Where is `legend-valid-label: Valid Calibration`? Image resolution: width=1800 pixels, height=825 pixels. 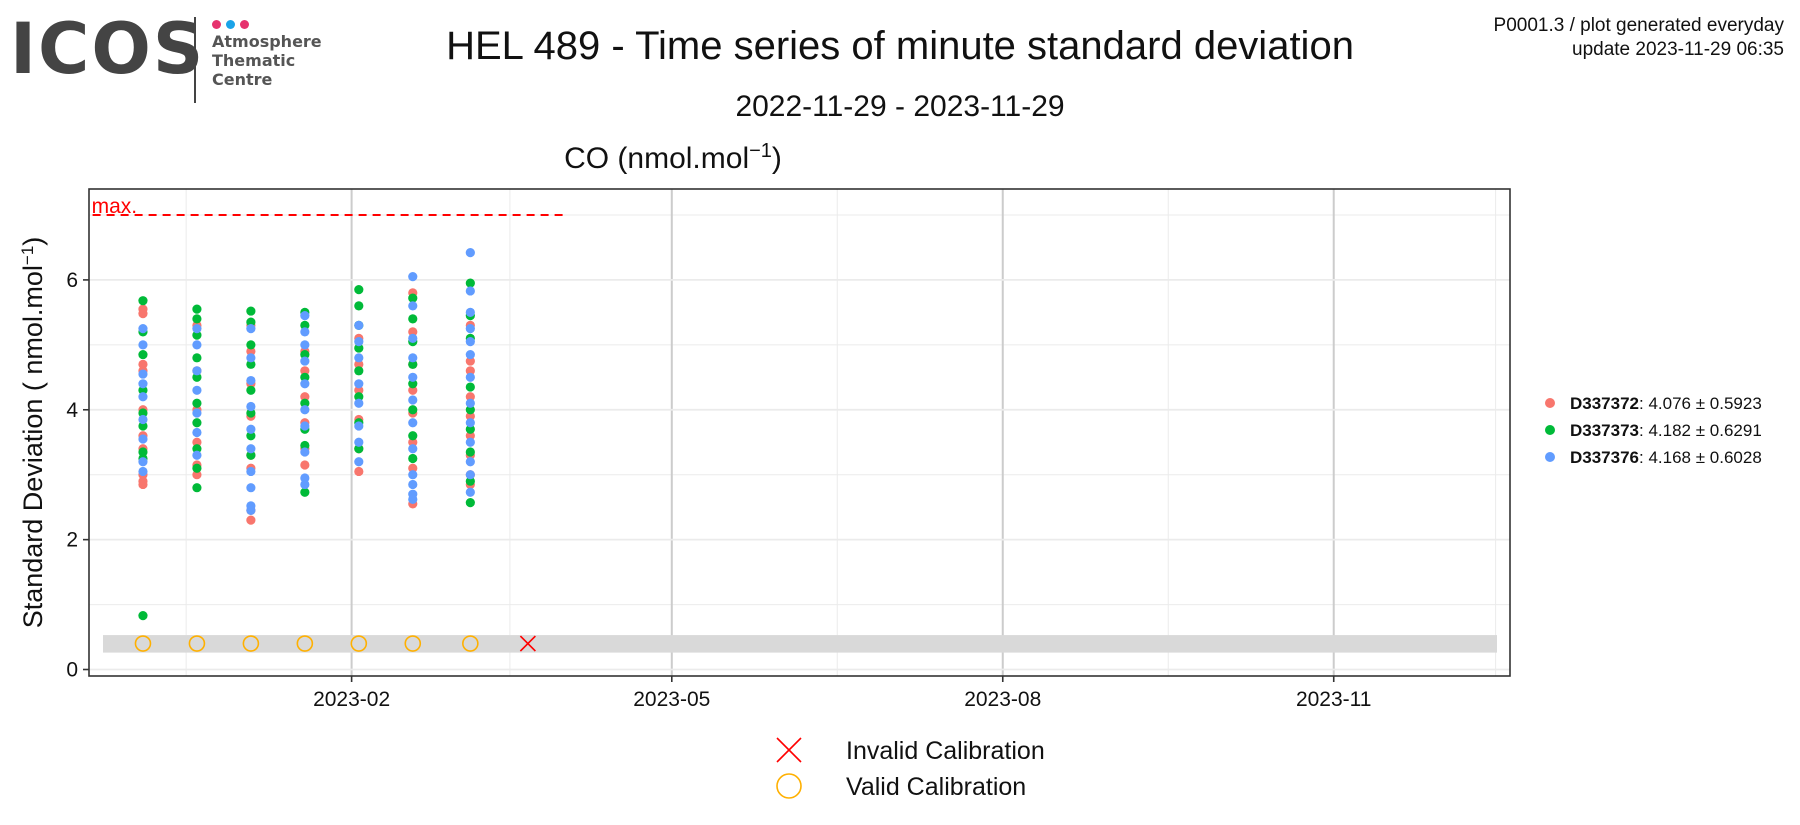 legend-valid-label: Valid Calibration is located at coordinates (936, 787).